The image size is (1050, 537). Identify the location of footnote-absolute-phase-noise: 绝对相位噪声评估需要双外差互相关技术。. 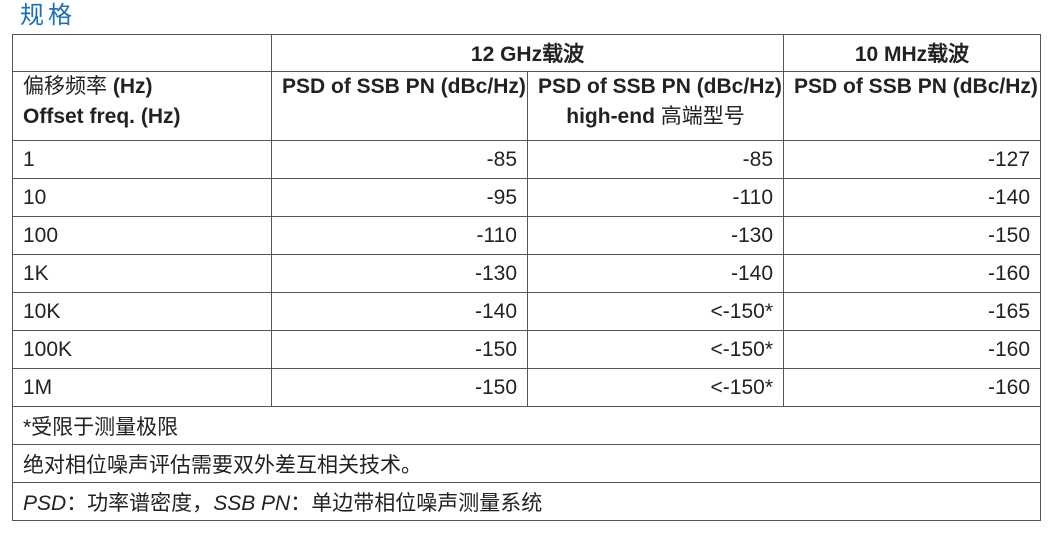
(526, 463).